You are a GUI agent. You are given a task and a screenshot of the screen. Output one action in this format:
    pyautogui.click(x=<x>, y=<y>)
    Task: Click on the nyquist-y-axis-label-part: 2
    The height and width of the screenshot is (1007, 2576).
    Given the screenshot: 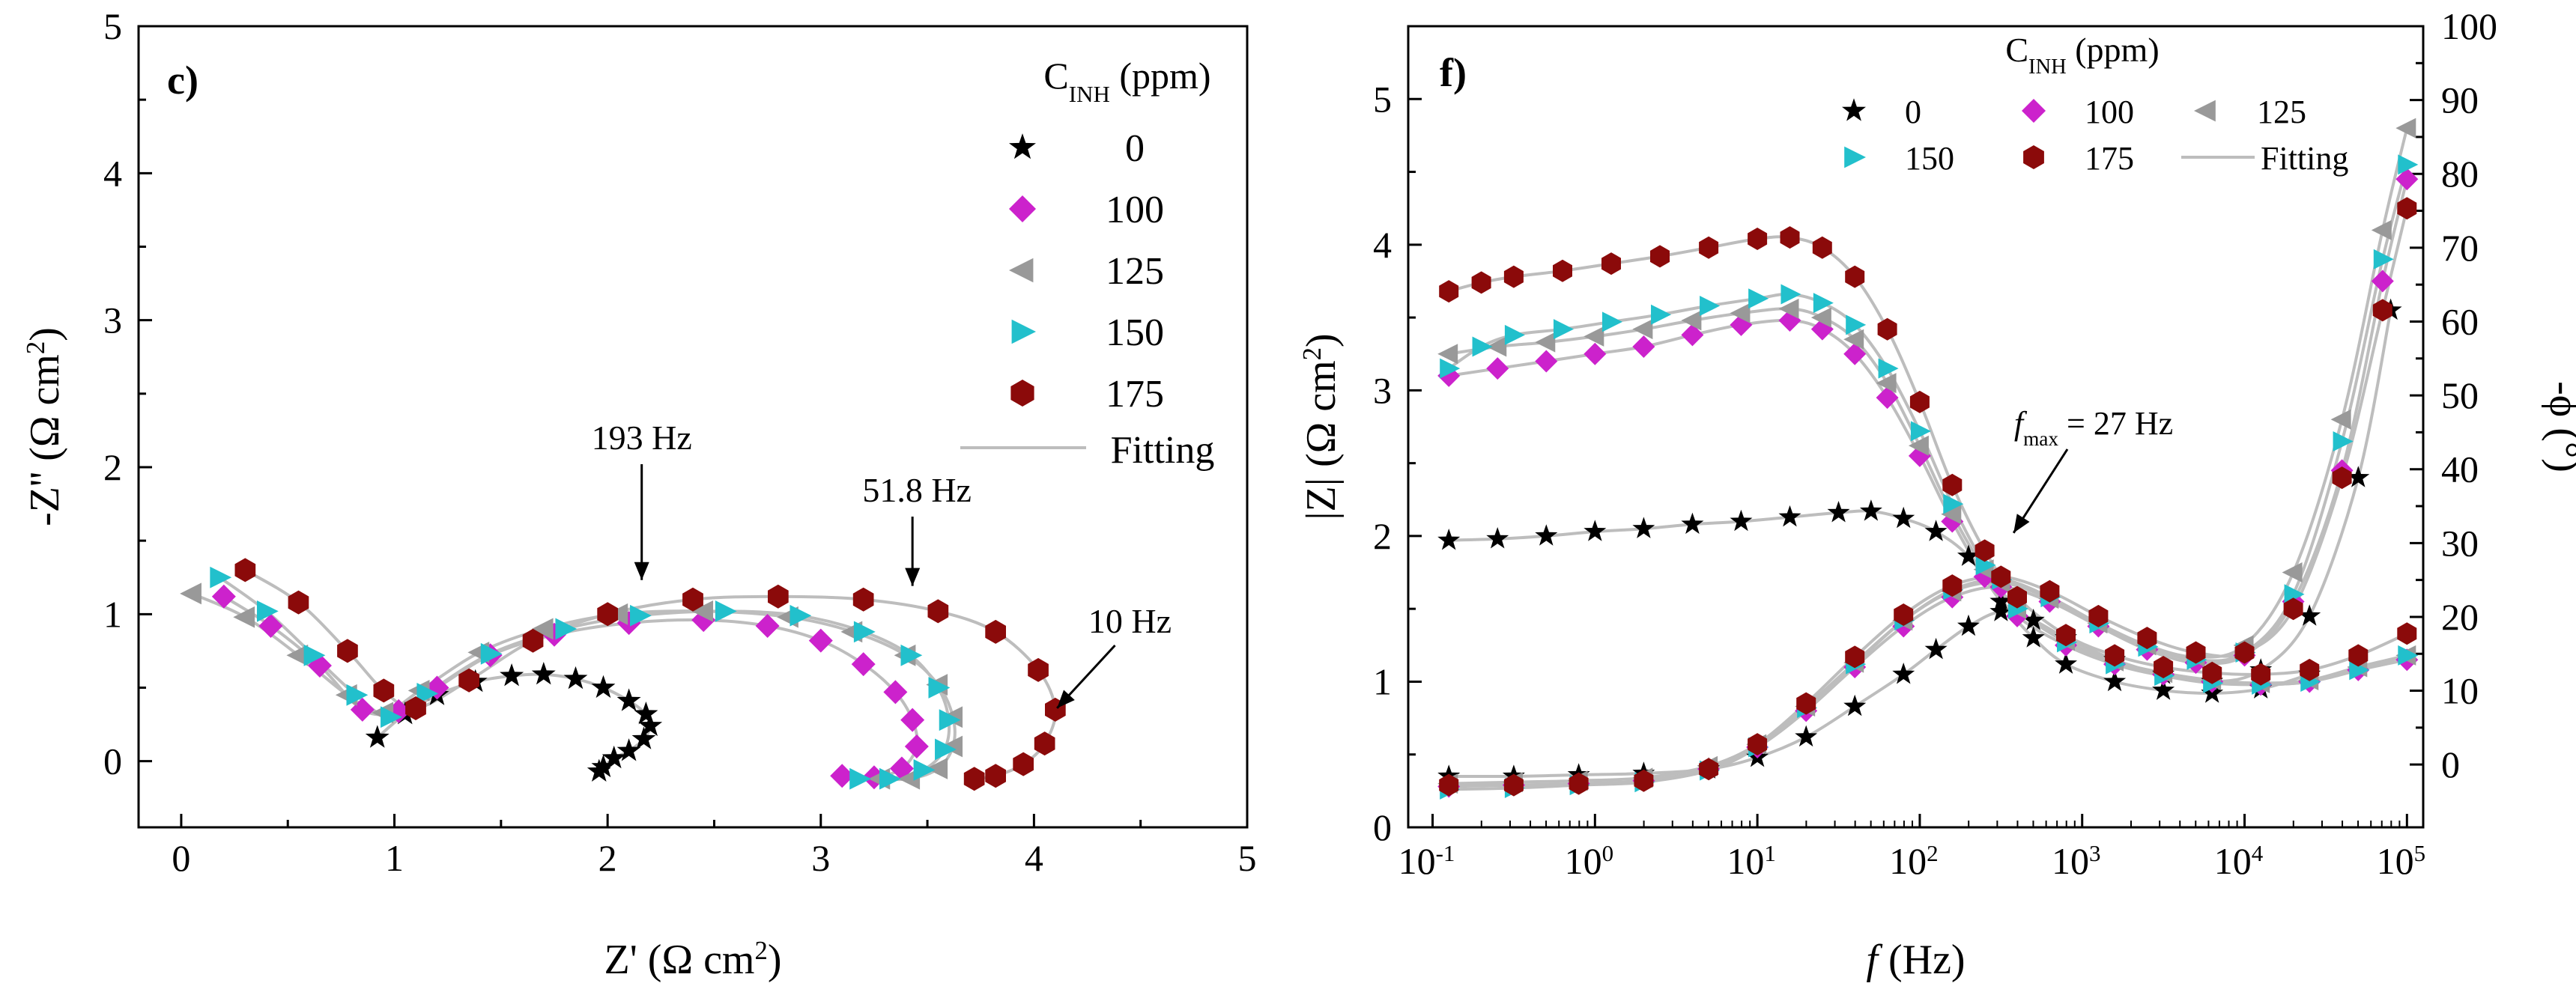 What is the action you would take?
    pyautogui.click(x=35, y=348)
    